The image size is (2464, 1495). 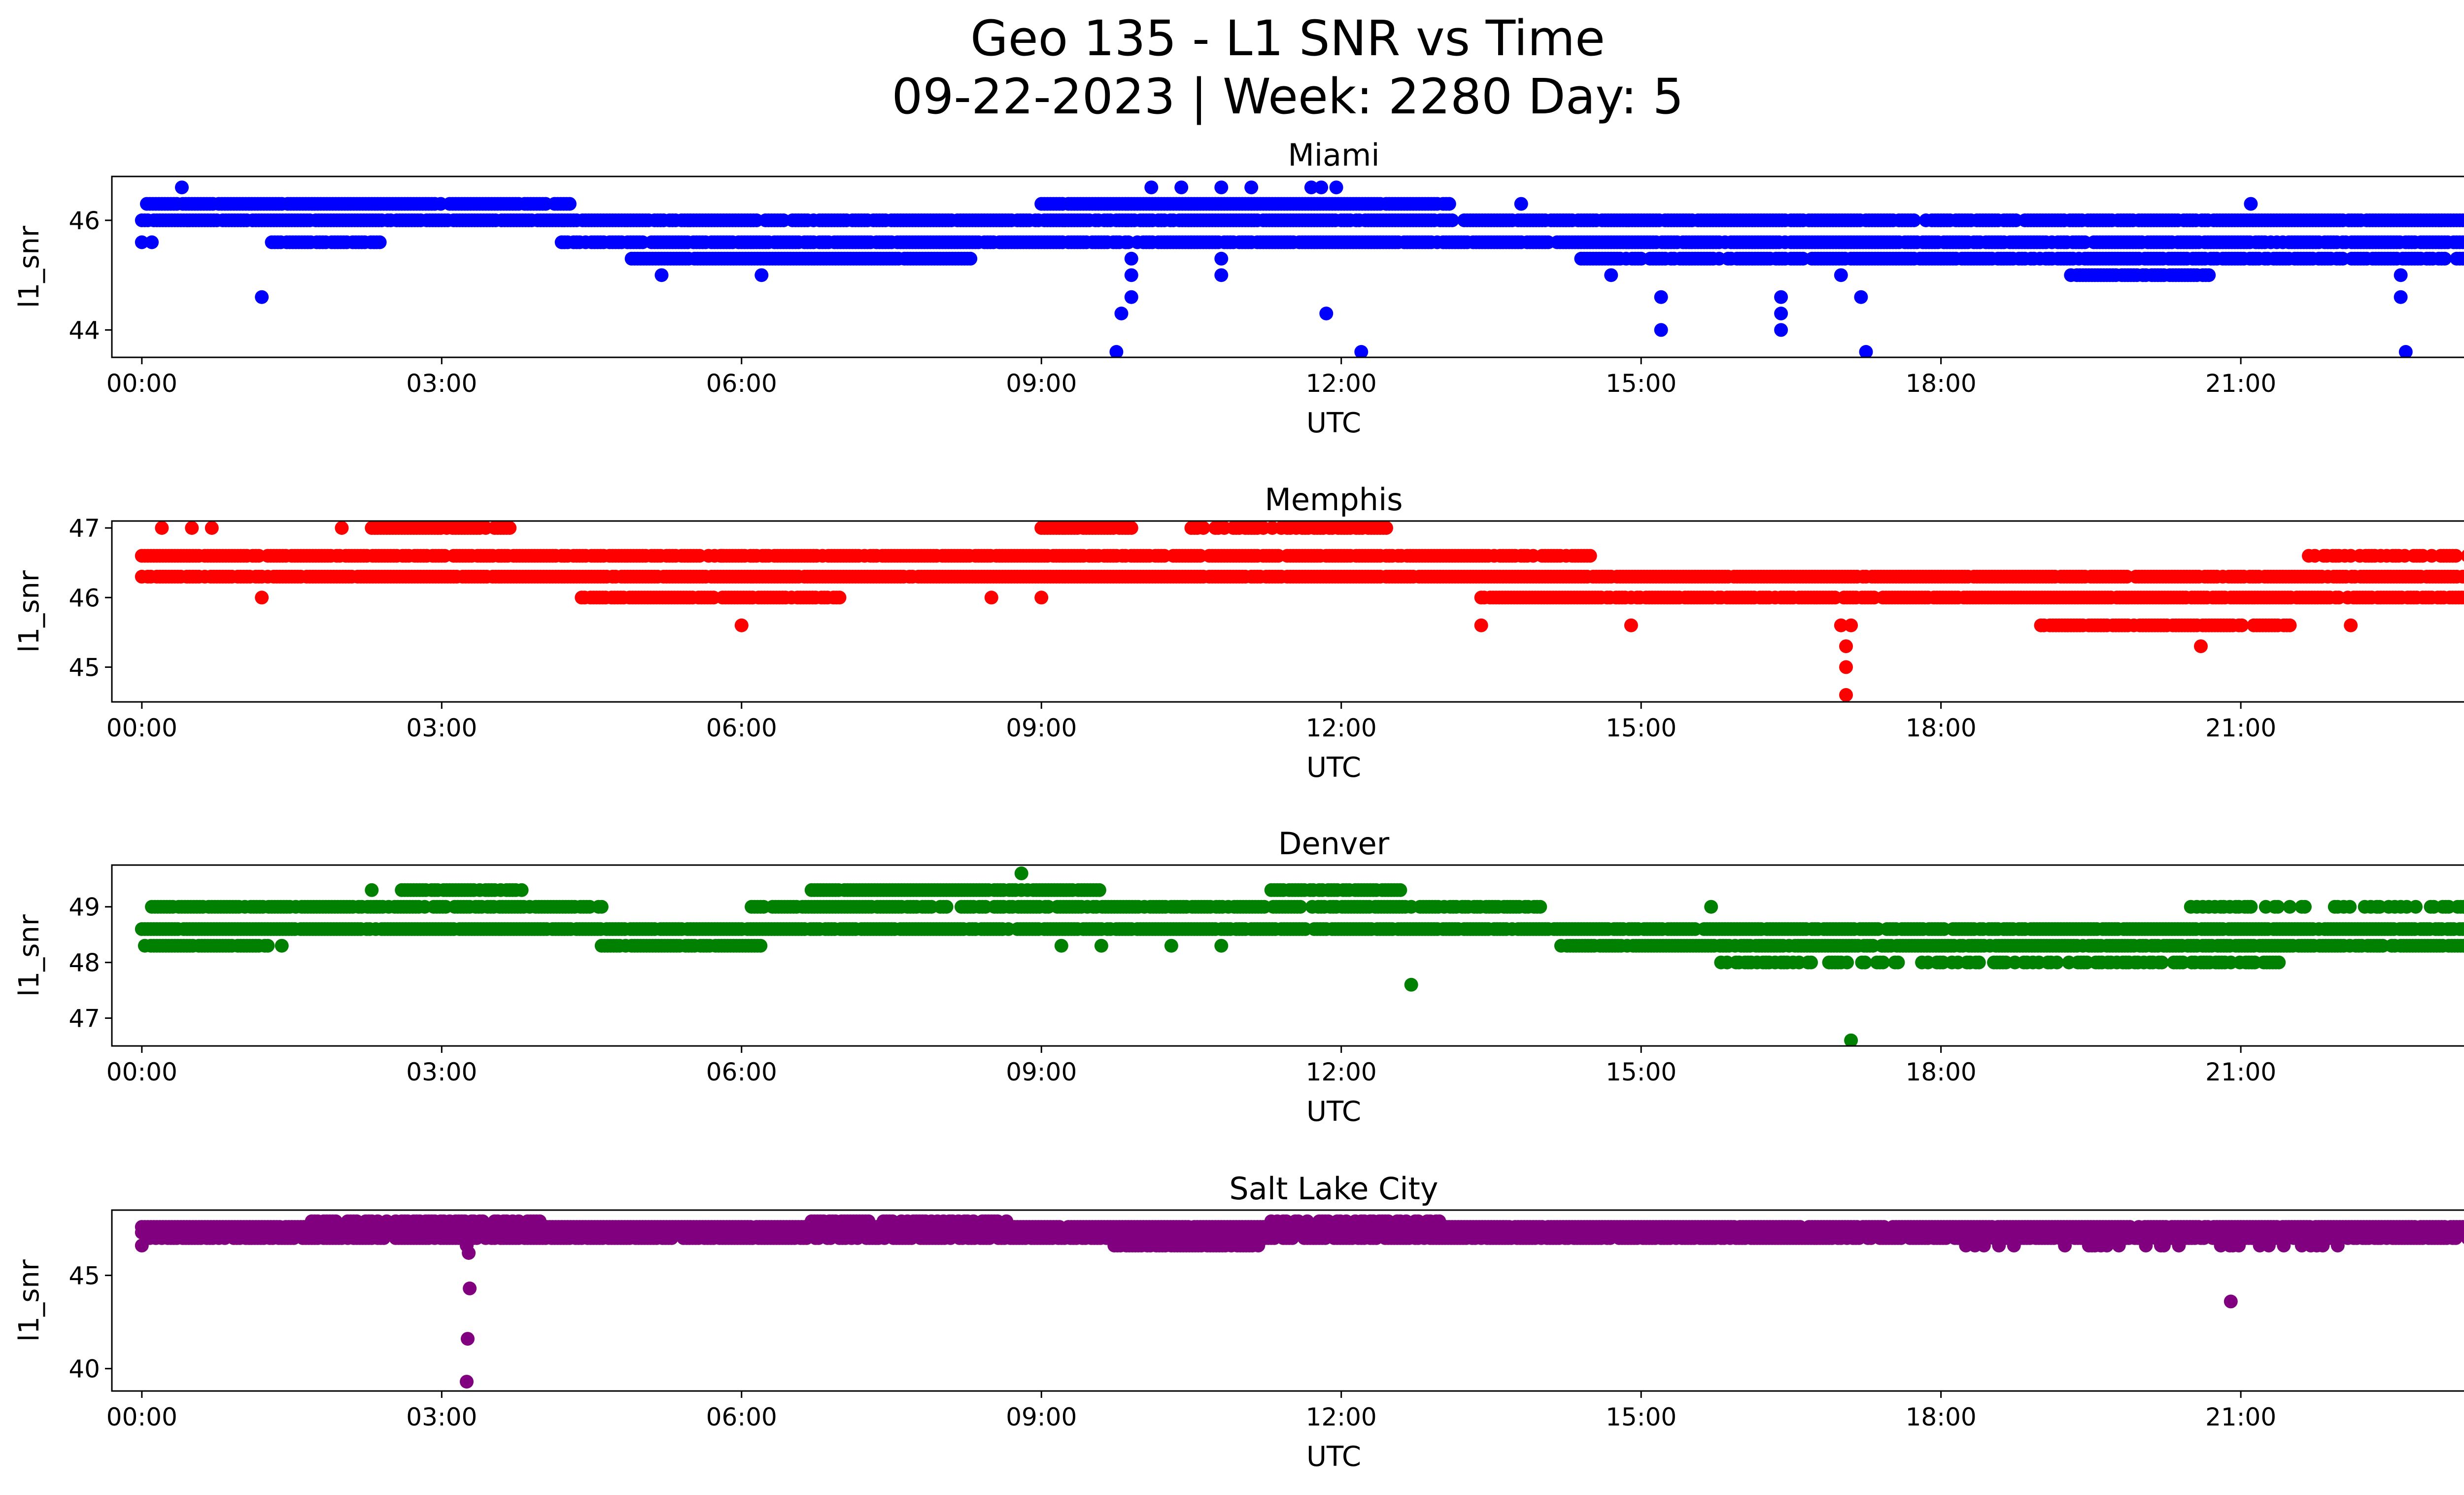 I want to click on subplot-title: Denver, so click(x=1334, y=844).